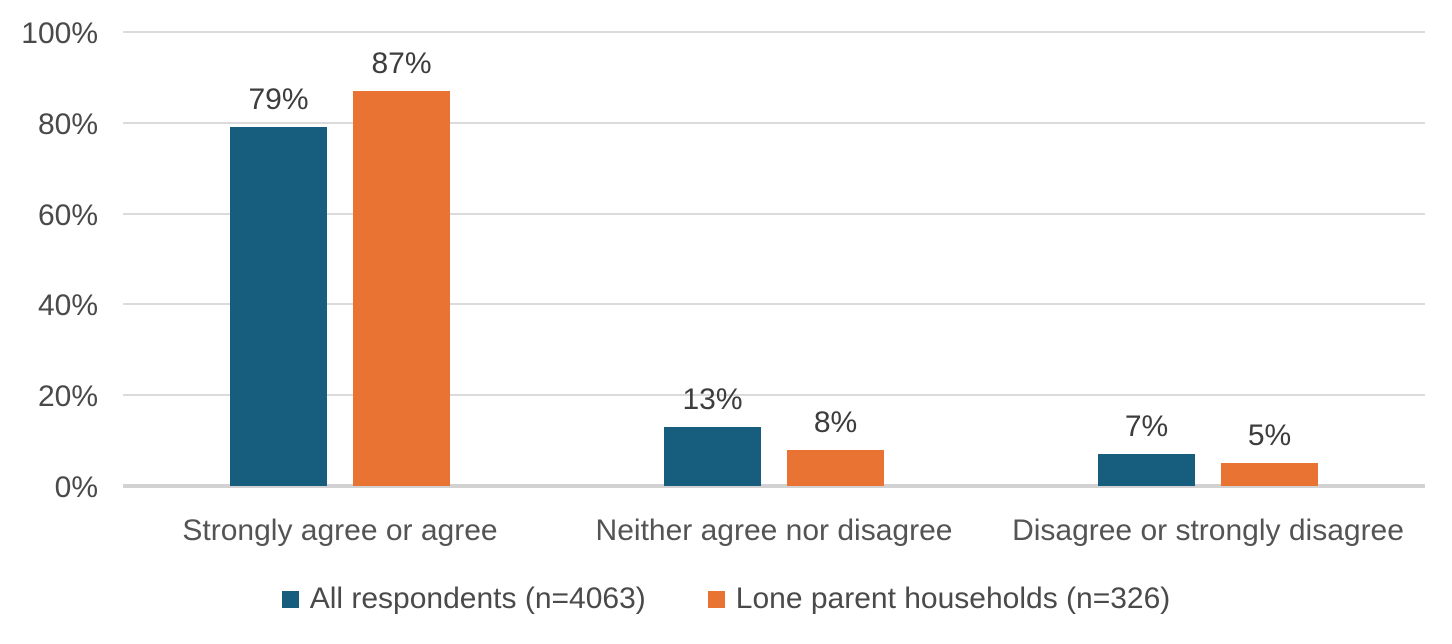 This screenshot has height=644, width=1452. Describe the element at coordinates (67, 306) in the screenshot. I see `y-axis-tick-label: 40%` at that location.